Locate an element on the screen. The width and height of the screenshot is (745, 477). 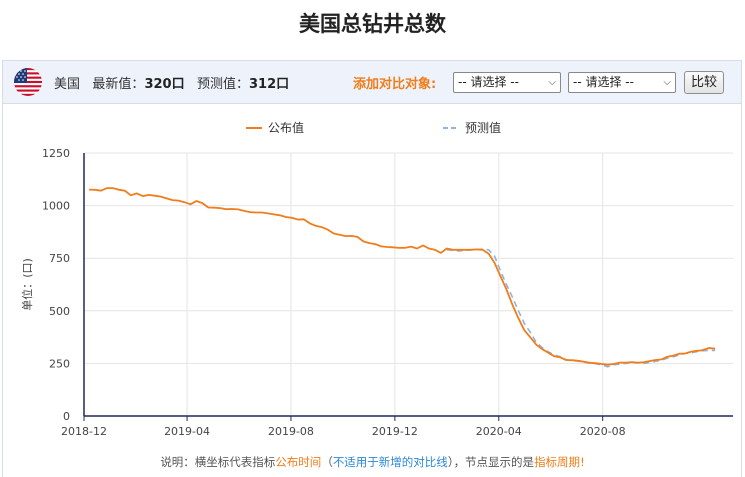
footnote-period-text: 指标周期 is located at coordinates (557, 462).